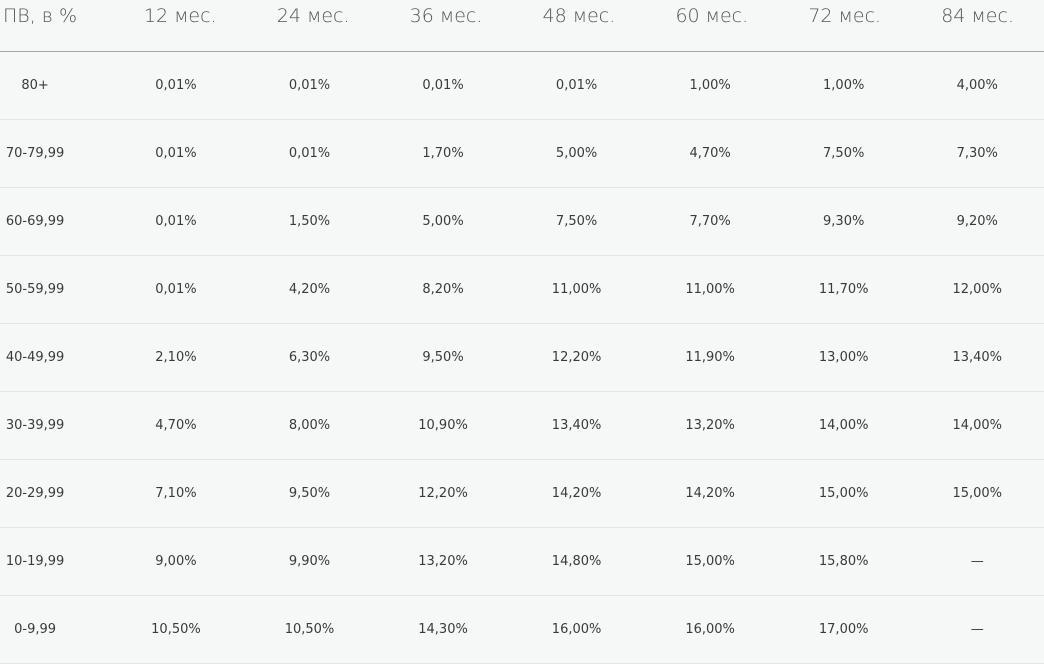 This screenshot has width=1044, height=664. What do you see at coordinates (313, 16) in the screenshot?
I see `column-header: 24 мес.` at bounding box center [313, 16].